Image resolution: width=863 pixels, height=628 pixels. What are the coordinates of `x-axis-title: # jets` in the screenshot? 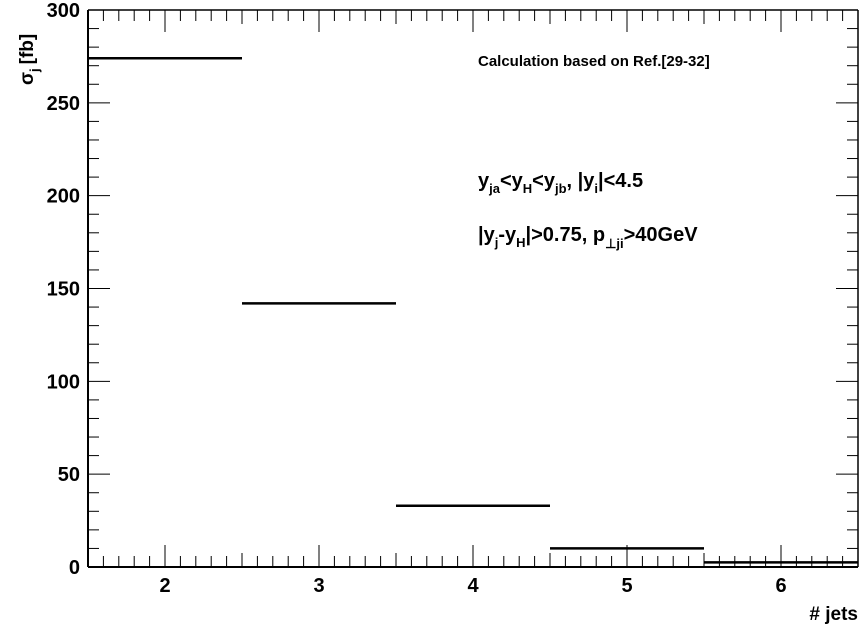 It's located at (833, 614).